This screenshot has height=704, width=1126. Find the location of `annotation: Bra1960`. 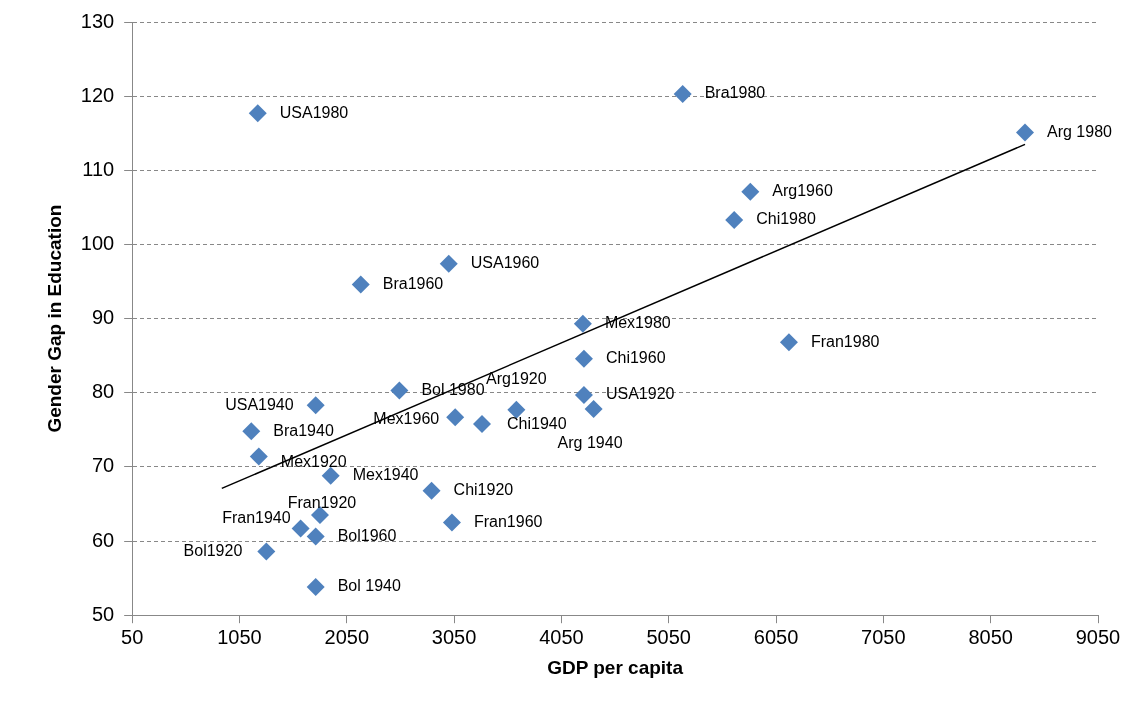

annotation: Bra1960 is located at coordinates (413, 283).